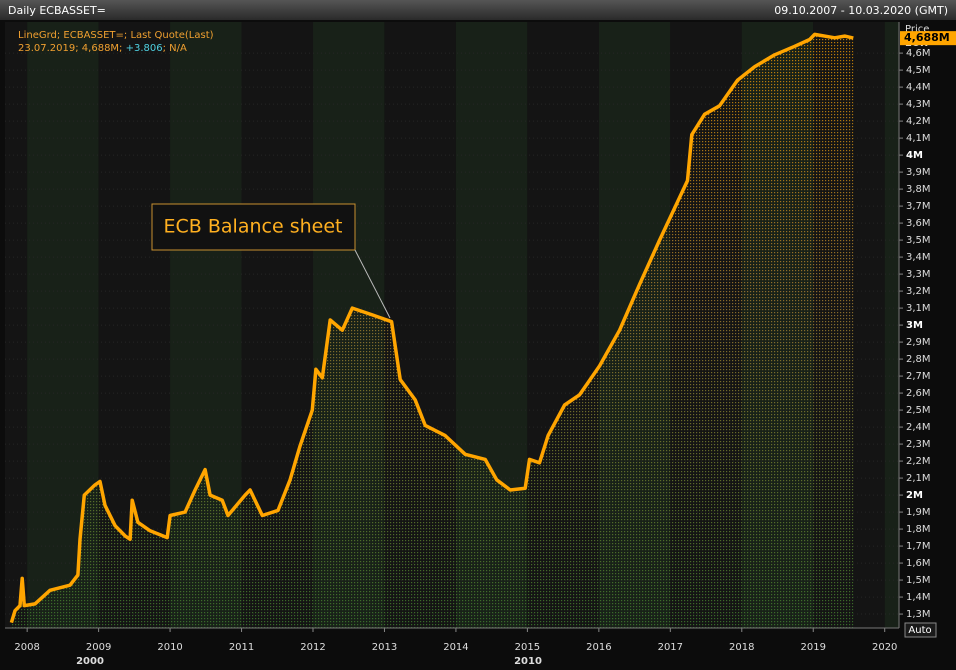 Image resolution: width=956 pixels, height=670 pixels. I want to click on x-tick-label: 2013, so click(384, 647).